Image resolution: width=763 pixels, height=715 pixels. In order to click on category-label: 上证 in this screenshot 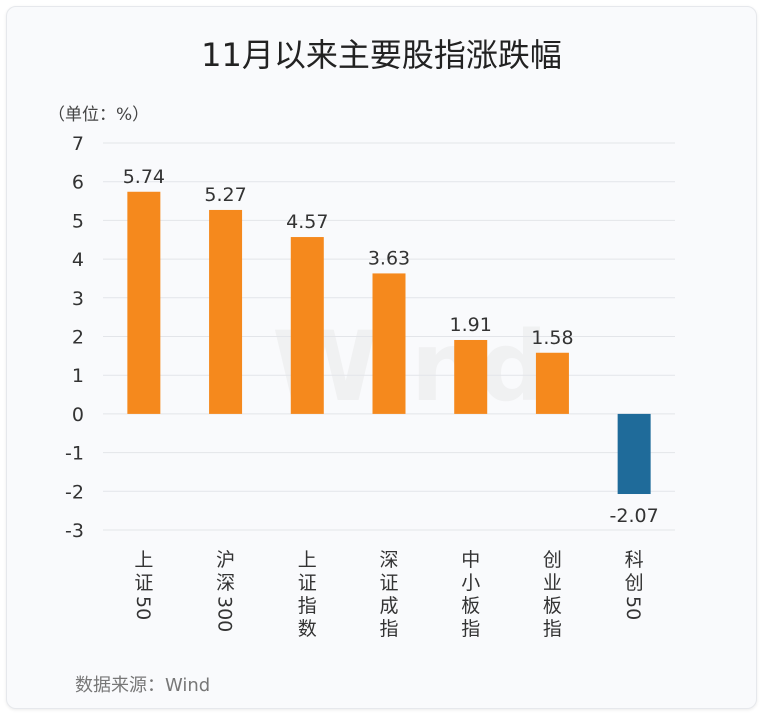, I will do `click(143, 571)`.